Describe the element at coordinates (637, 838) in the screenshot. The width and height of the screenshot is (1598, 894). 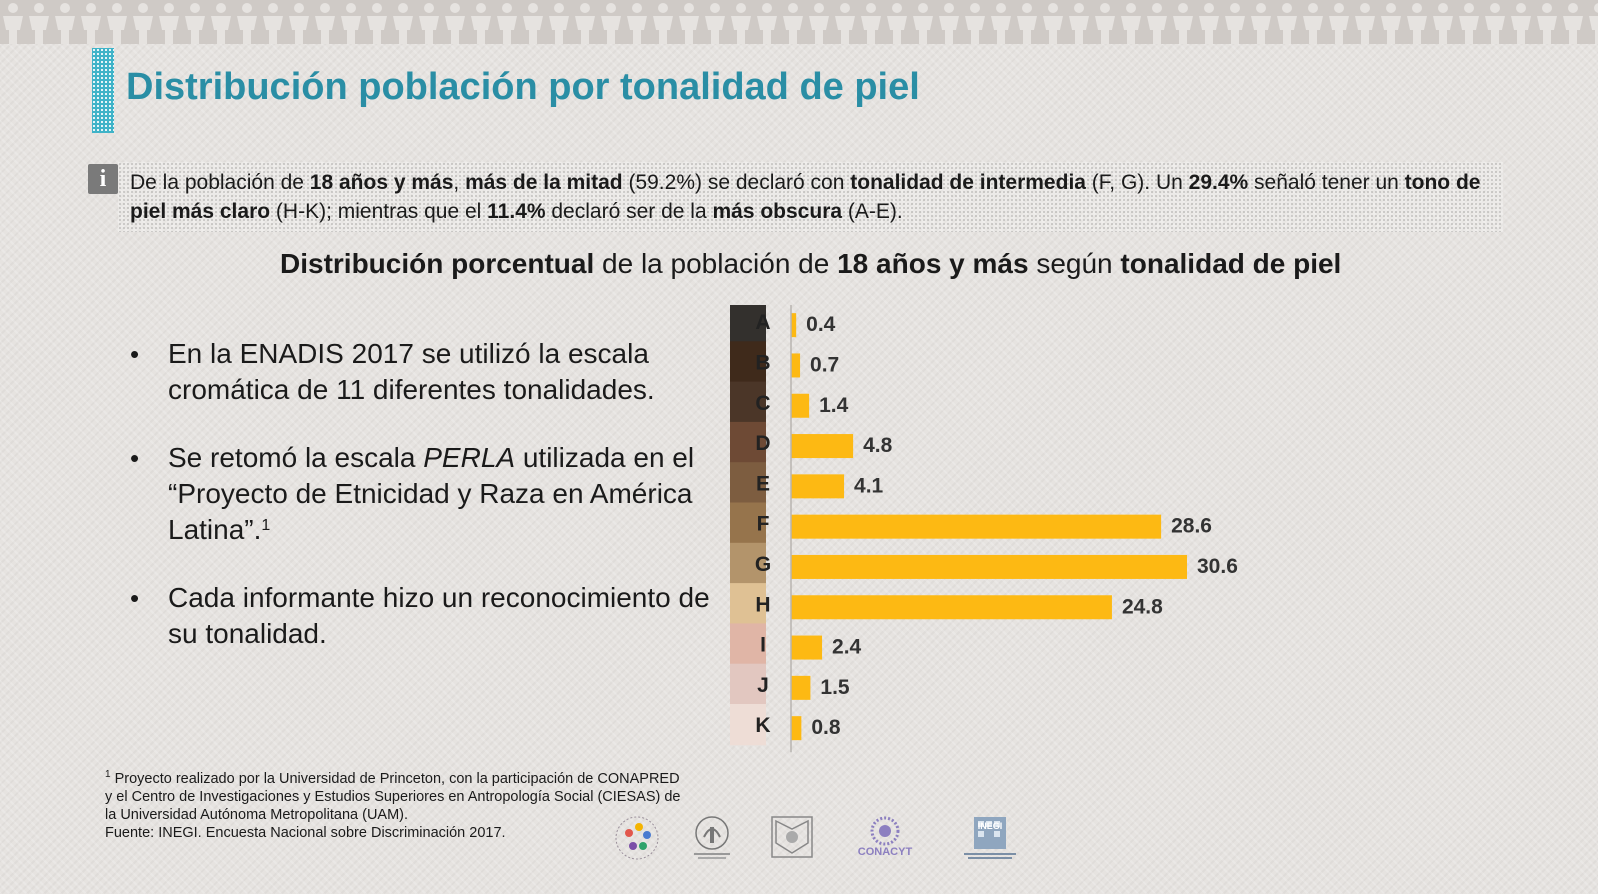
I see `conapred-logo` at that location.